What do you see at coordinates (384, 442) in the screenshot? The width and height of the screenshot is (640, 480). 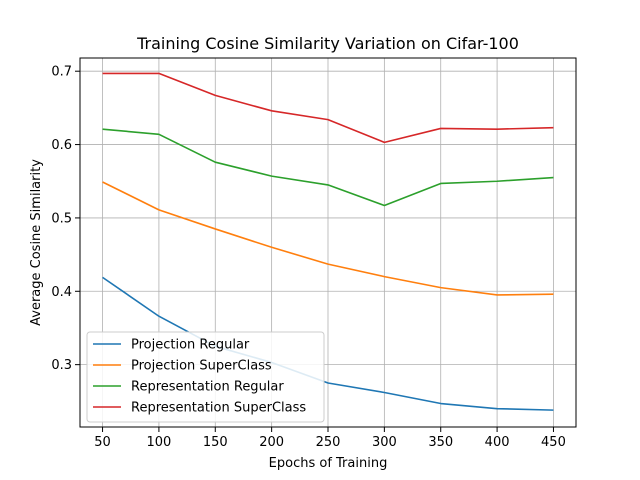 I see `x-tick-label: 300` at bounding box center [384, 442].